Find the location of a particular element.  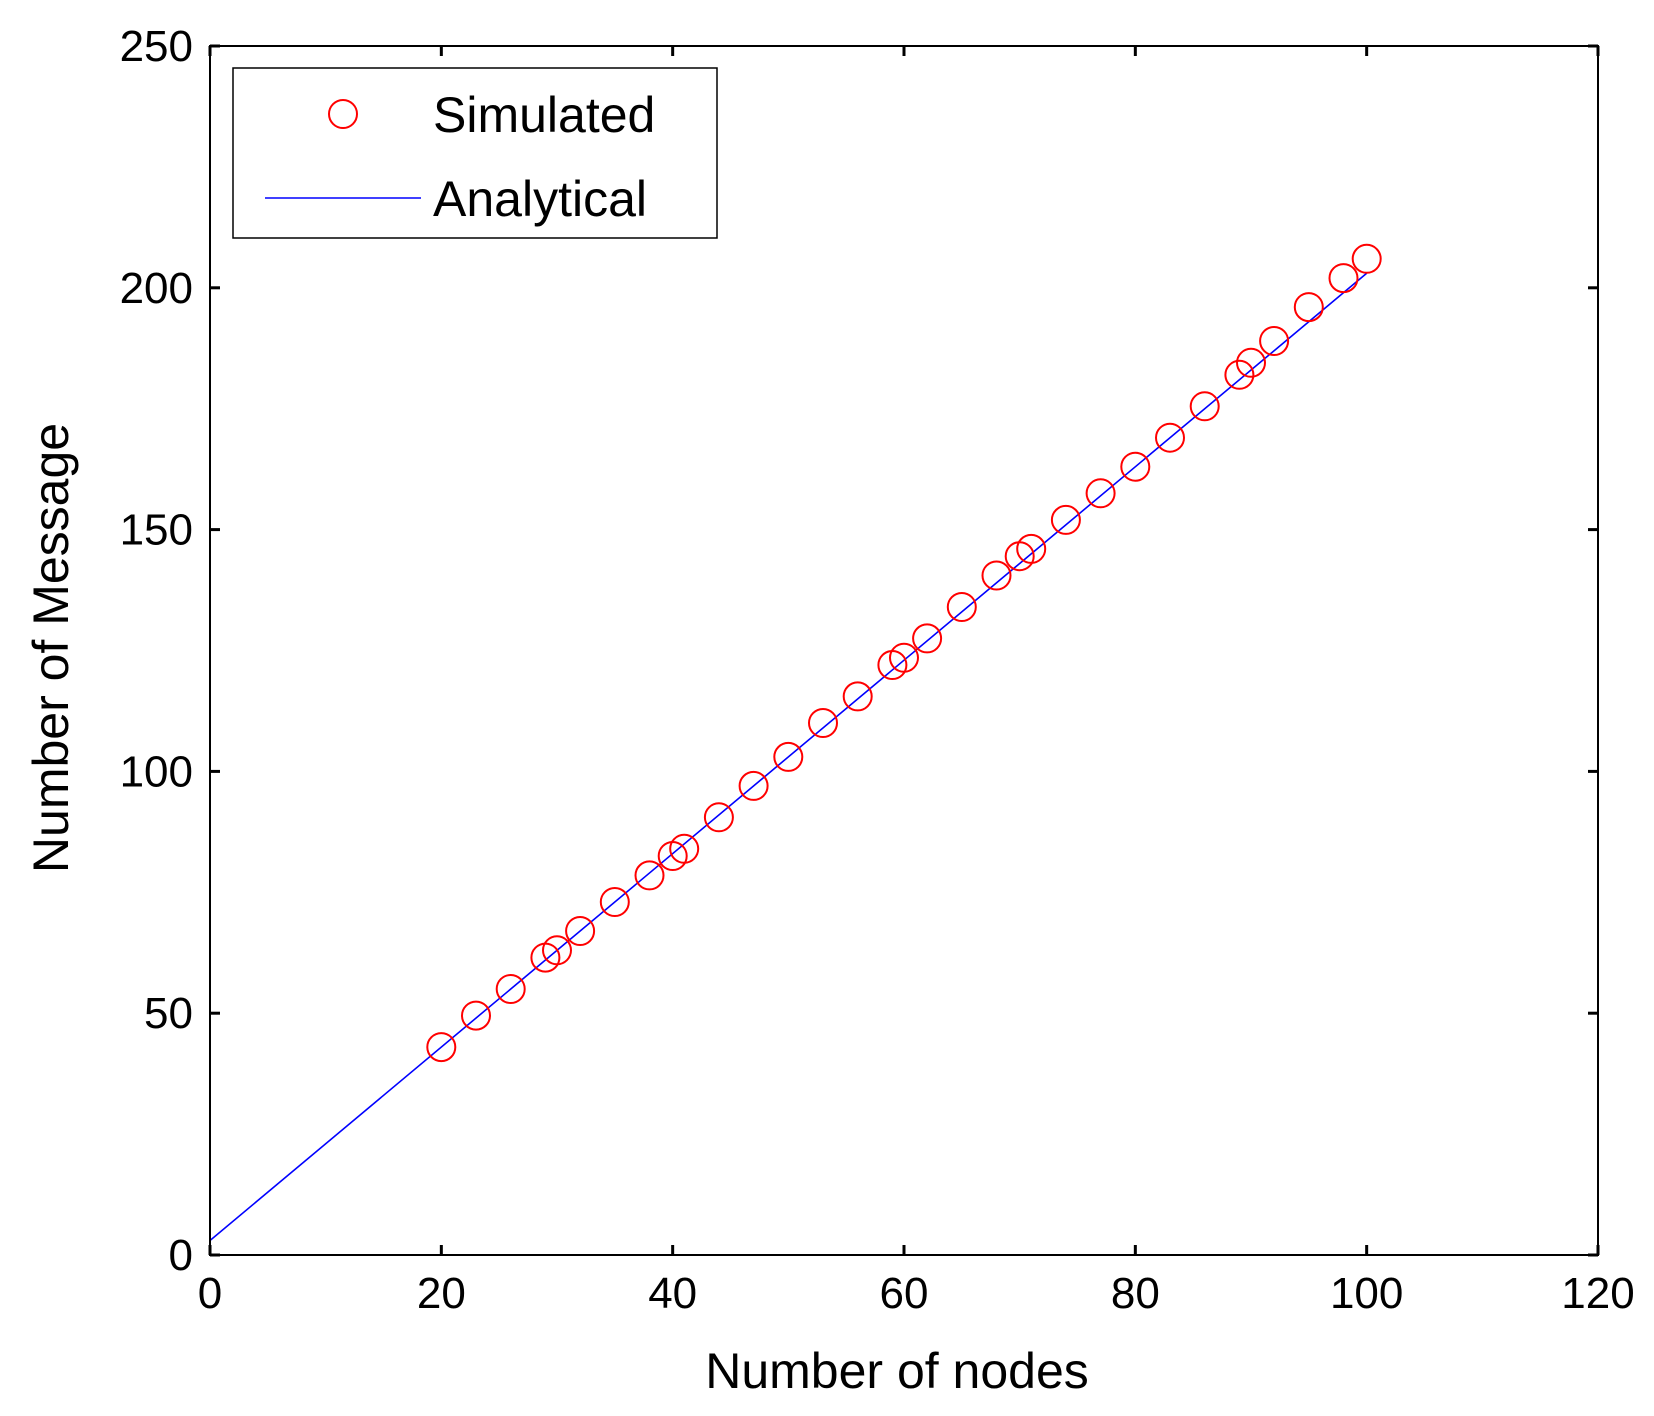

x-axis-label: Number of nodes is located at coordinates (897, 1371).